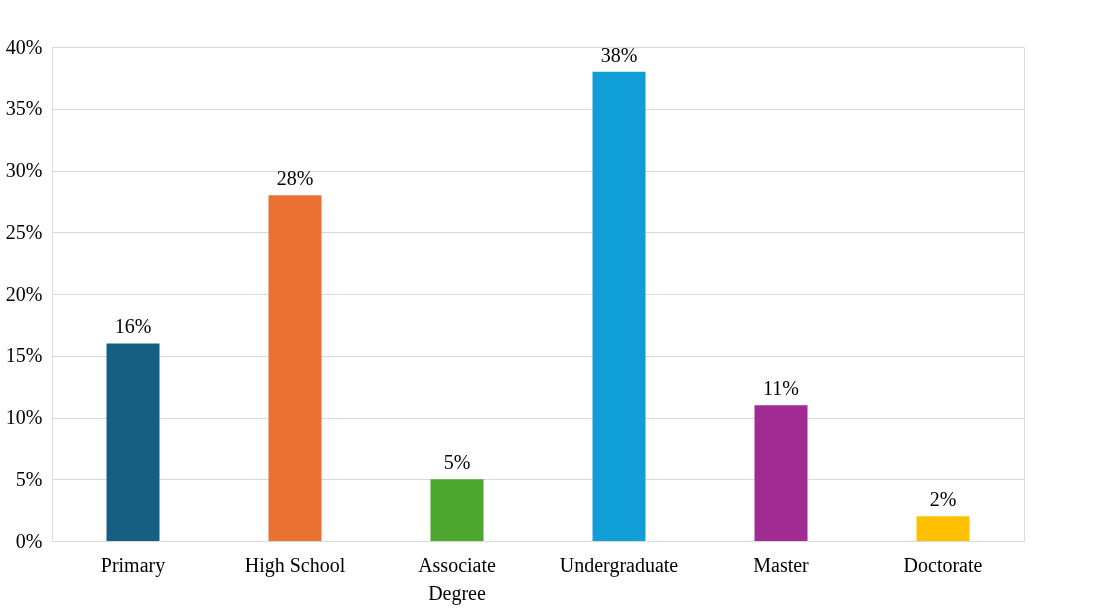  I want to click on data-label: 2%, so click(943, 499).